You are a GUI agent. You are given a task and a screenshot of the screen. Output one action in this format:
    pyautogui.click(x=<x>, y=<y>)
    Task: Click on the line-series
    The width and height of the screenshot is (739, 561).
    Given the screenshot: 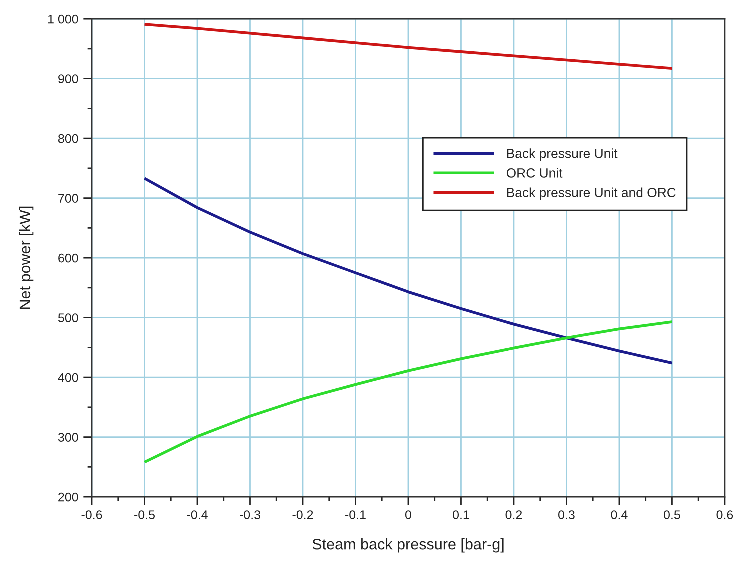 What is the action you would take?
    pyautogui.click(x=408, y=46)
    